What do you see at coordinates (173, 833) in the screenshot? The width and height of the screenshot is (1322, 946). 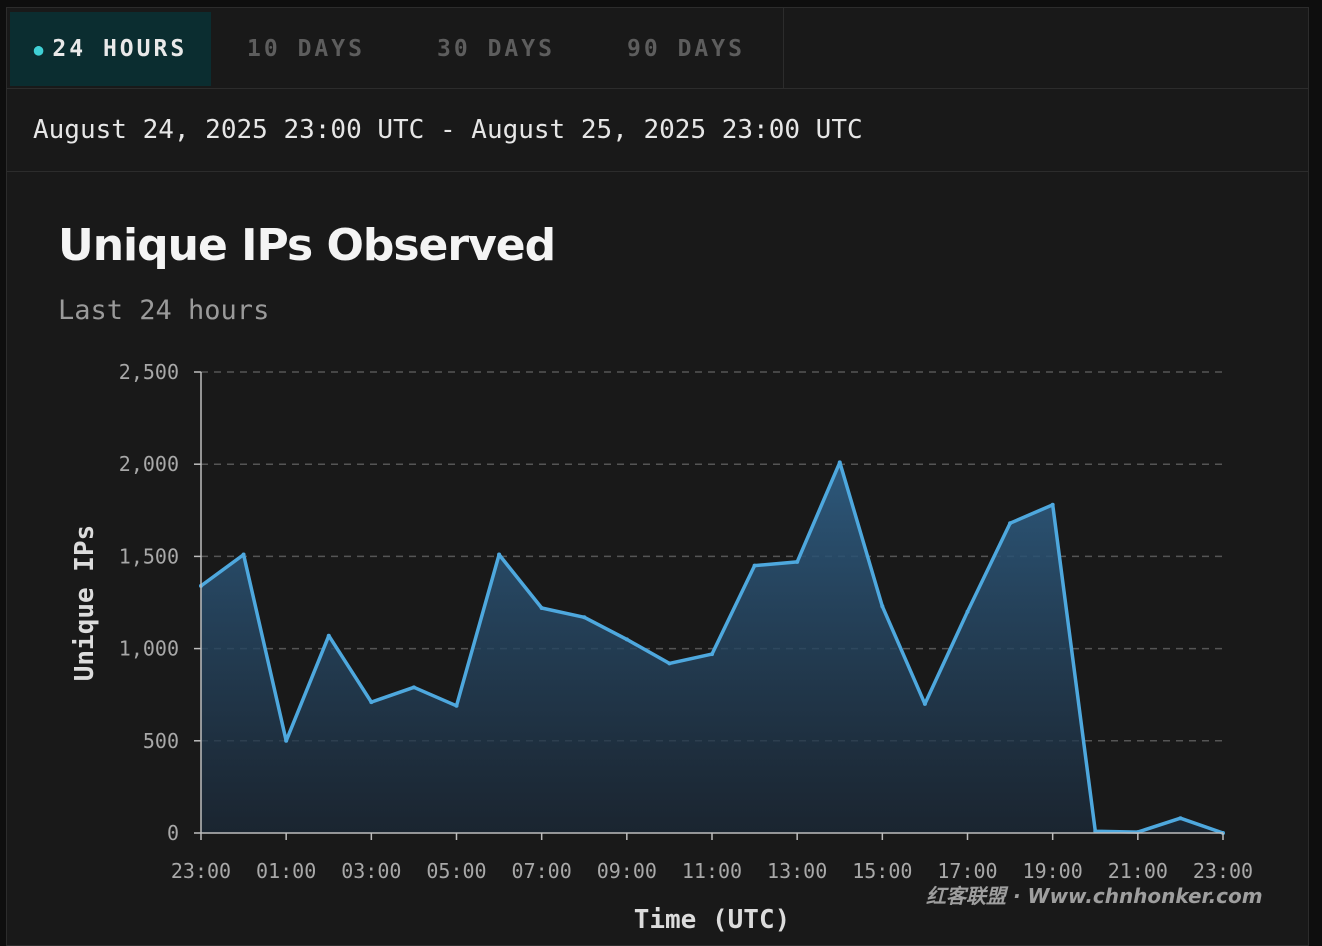 I see `y-tick-label: 0` at bounding box center [173, 833].